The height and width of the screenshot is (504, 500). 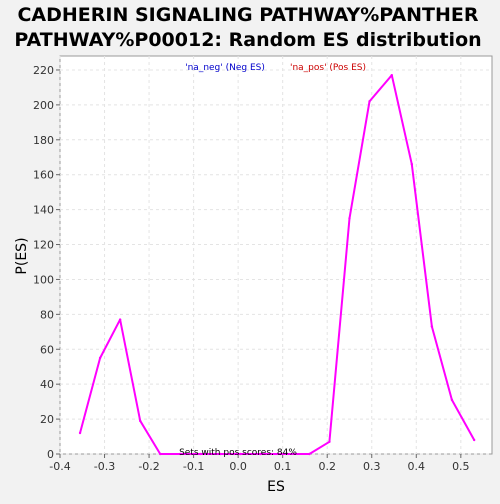 What do you see at coordinates (43, 140) in the screenshot?
I see `y-tick-label: 180` at bounding box center [43, 140].